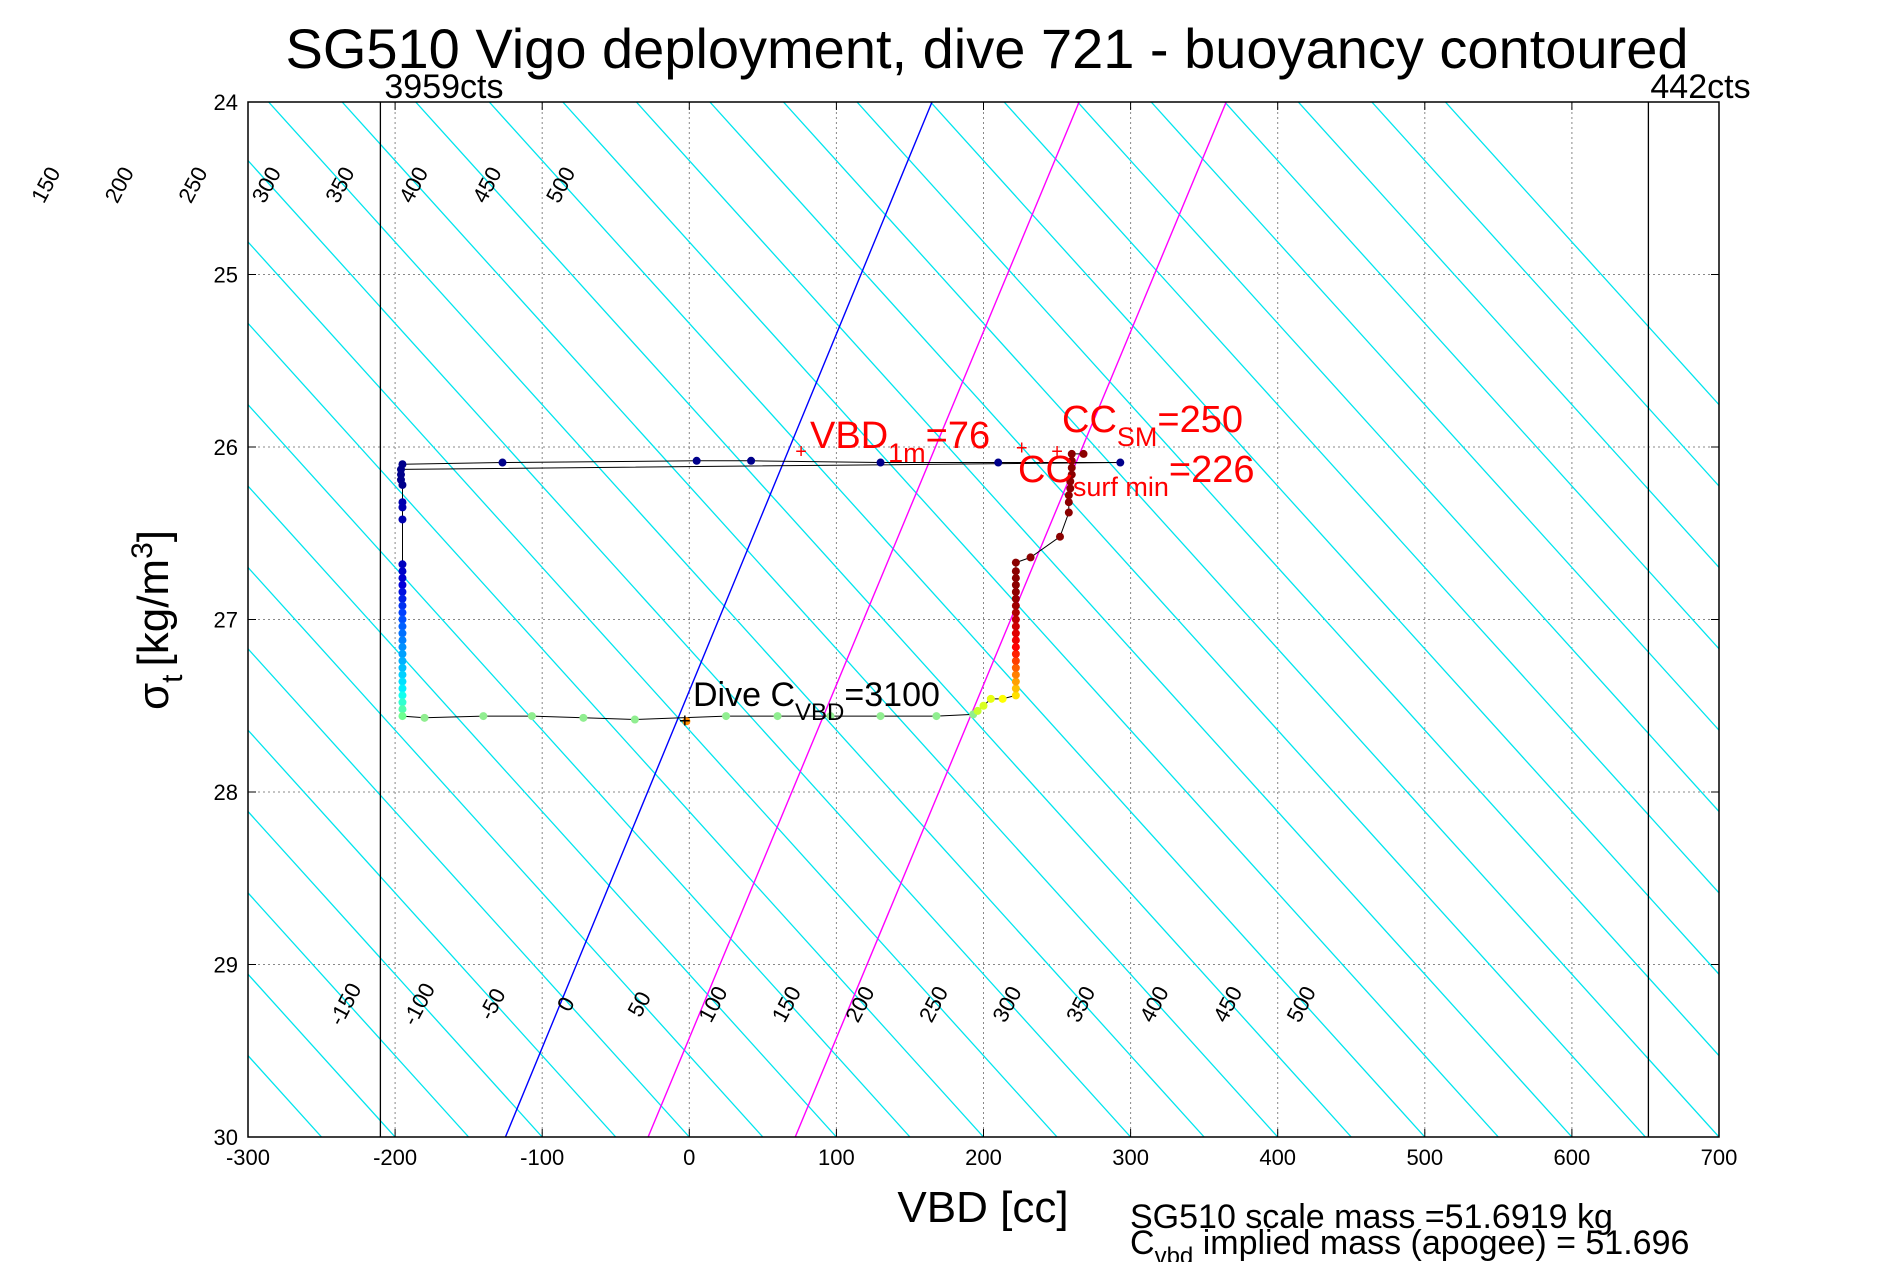  Describe the element at coordinates (849, 436) in the screenshot. I see `annotation-text: VBD` at that location.